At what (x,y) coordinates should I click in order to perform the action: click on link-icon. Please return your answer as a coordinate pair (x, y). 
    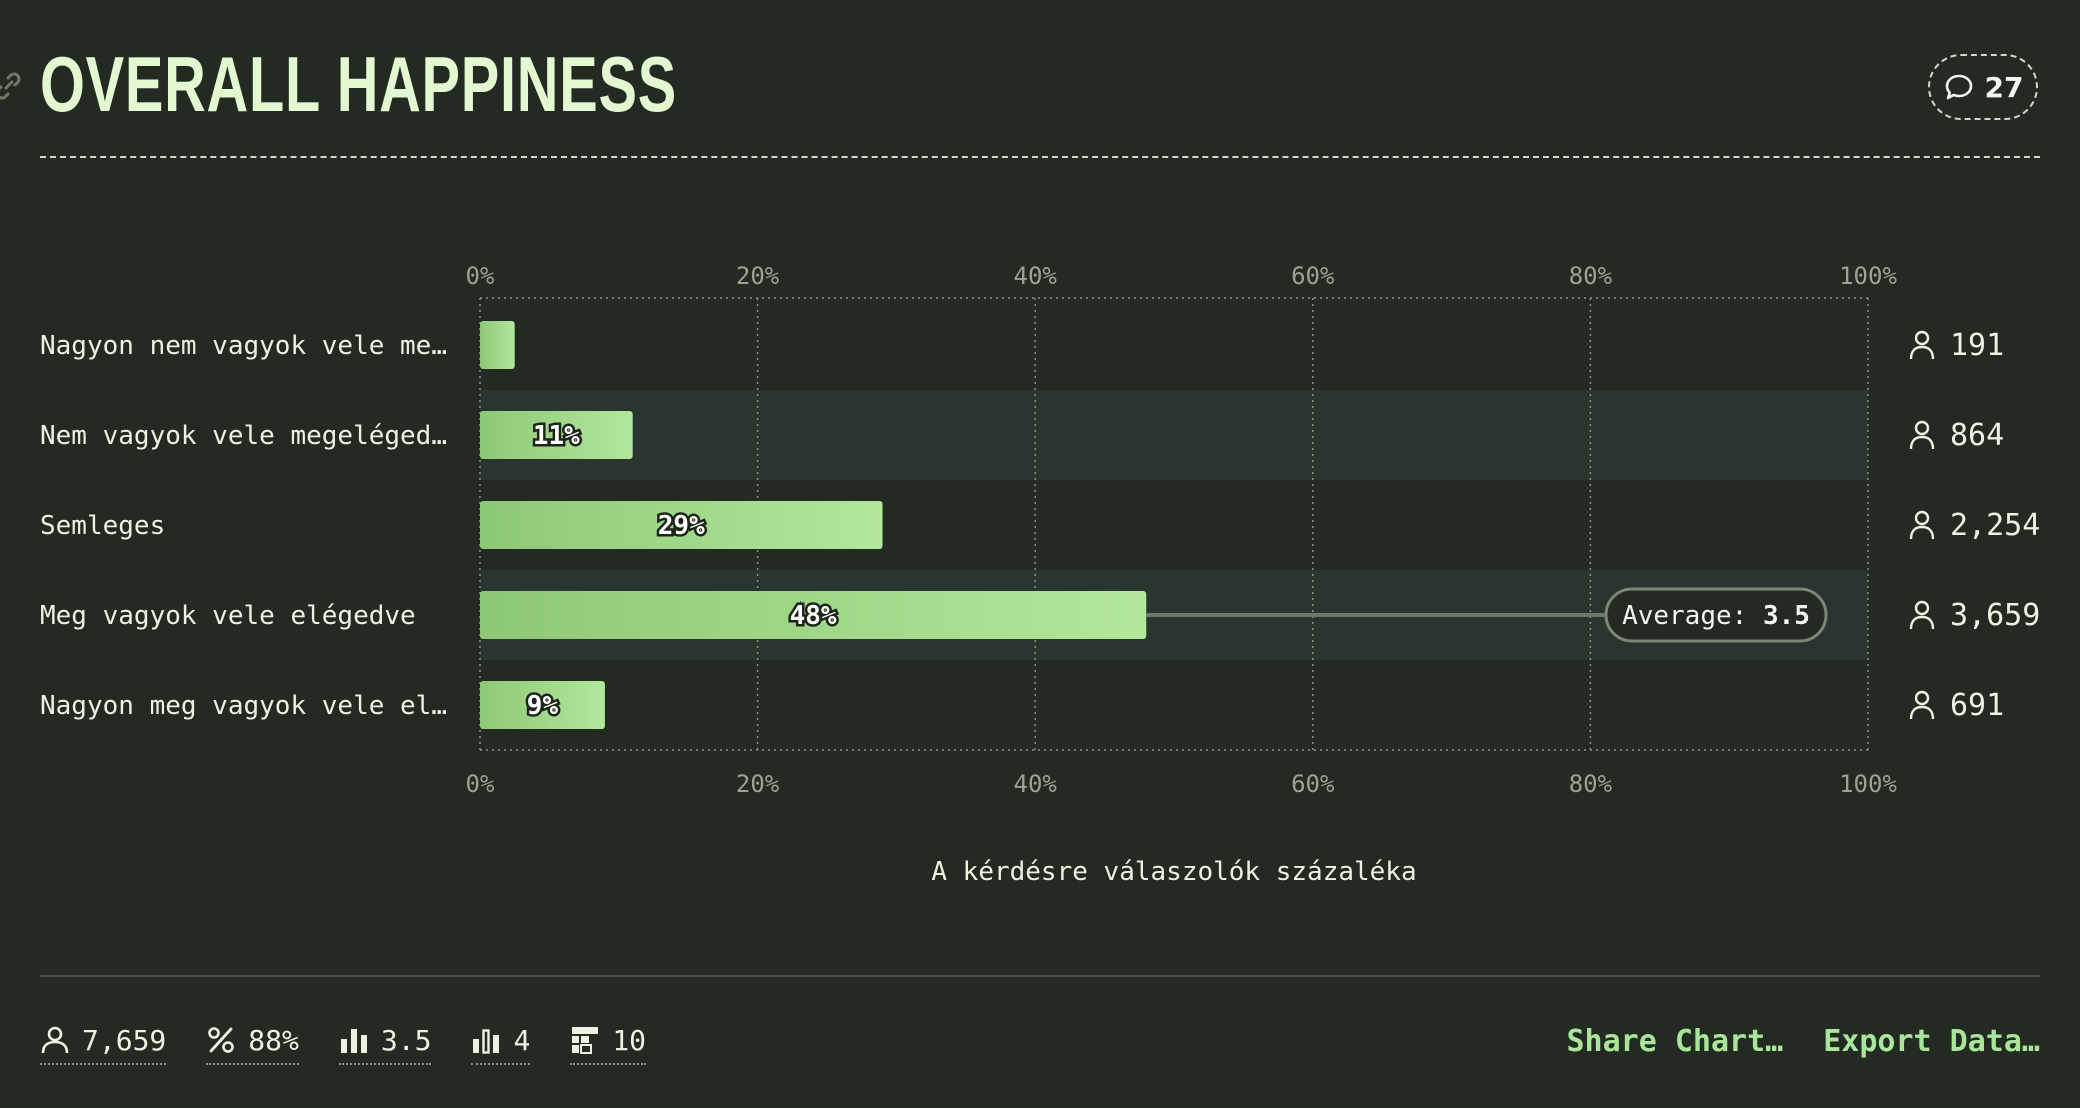
    Looking at the image, I should click on (11, 86).